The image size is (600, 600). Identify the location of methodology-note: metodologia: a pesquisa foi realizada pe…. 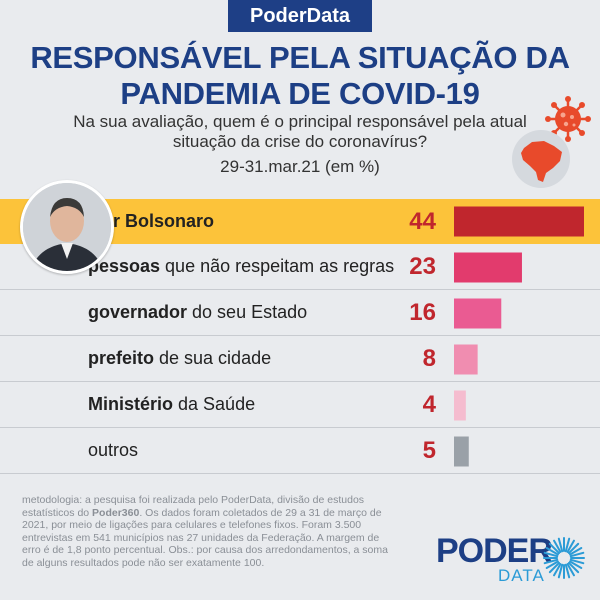
(207, 531).